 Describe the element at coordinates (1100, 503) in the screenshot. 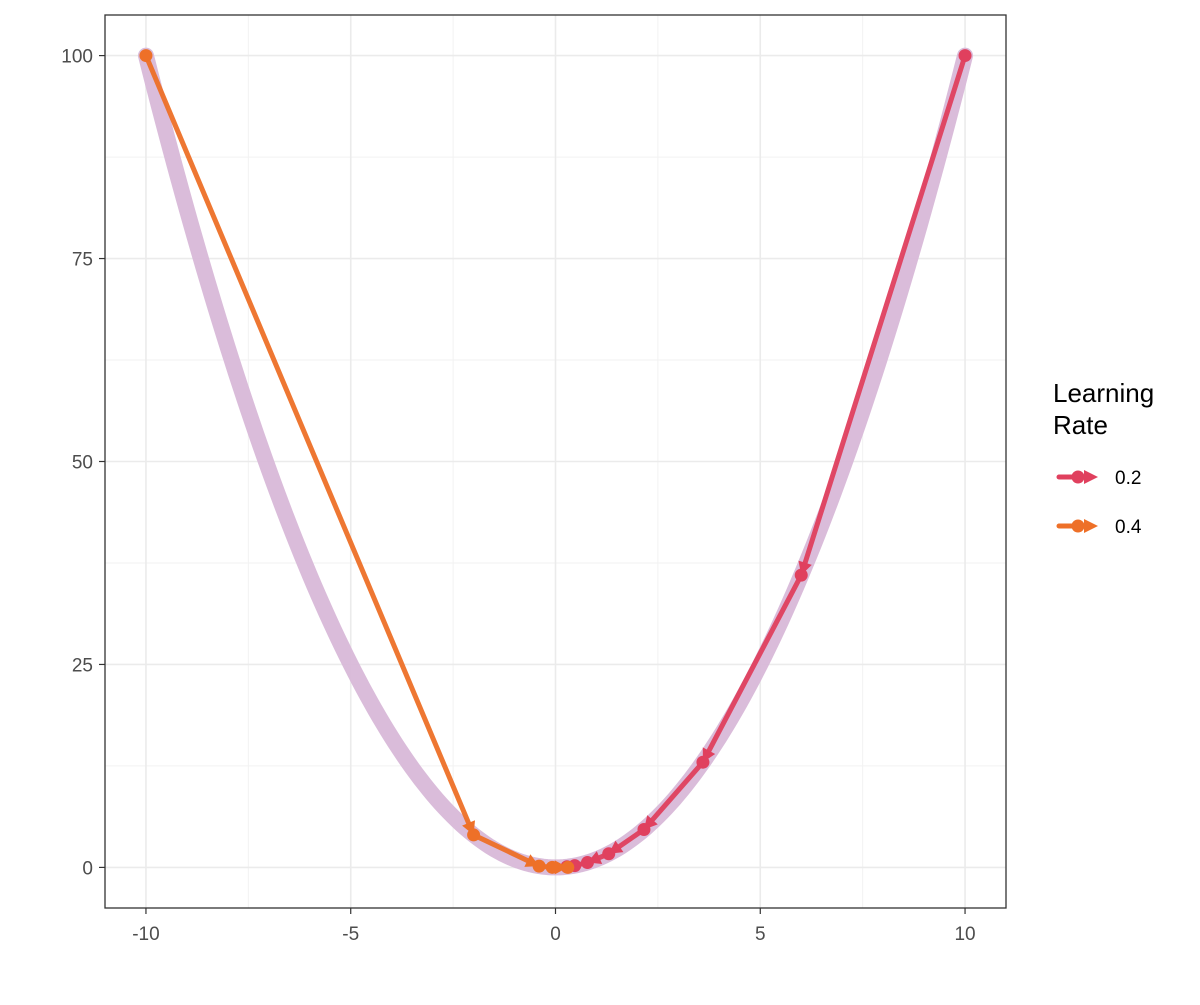

I see `legend-items: 0.2 0.4` at that location.